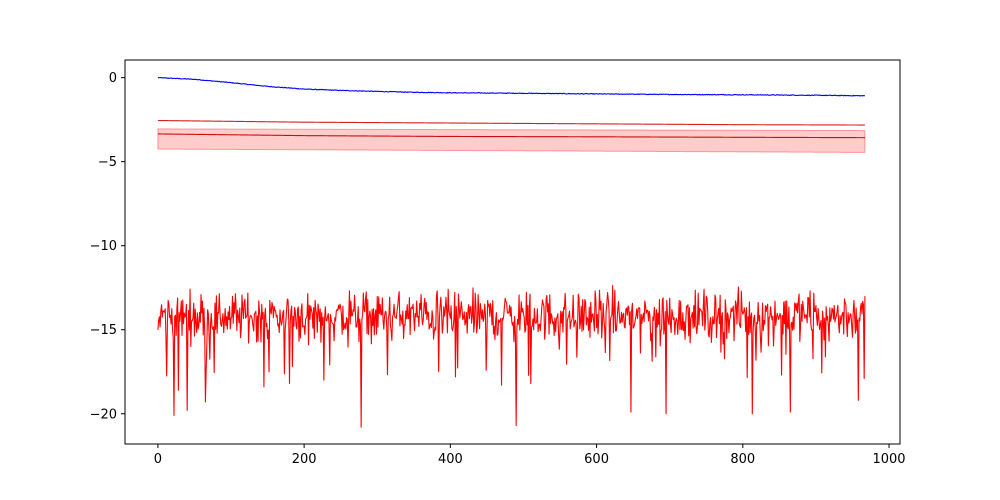  What do you see at coordinates (107, 162) in the screenshot?
I see `y-tick-label: −5` at bounding box center [107, 162].